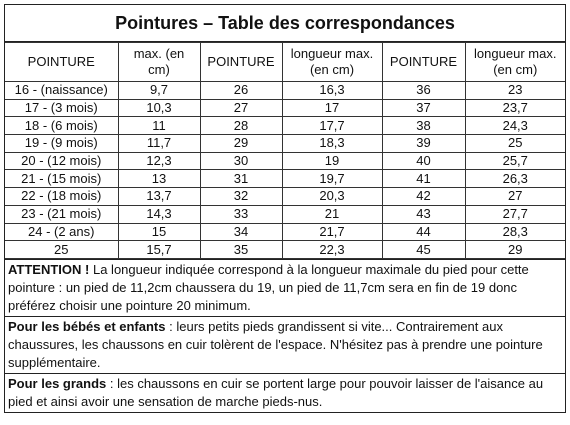  I want to click on table-cell: 20 - (12 mois), so click(62, 161).